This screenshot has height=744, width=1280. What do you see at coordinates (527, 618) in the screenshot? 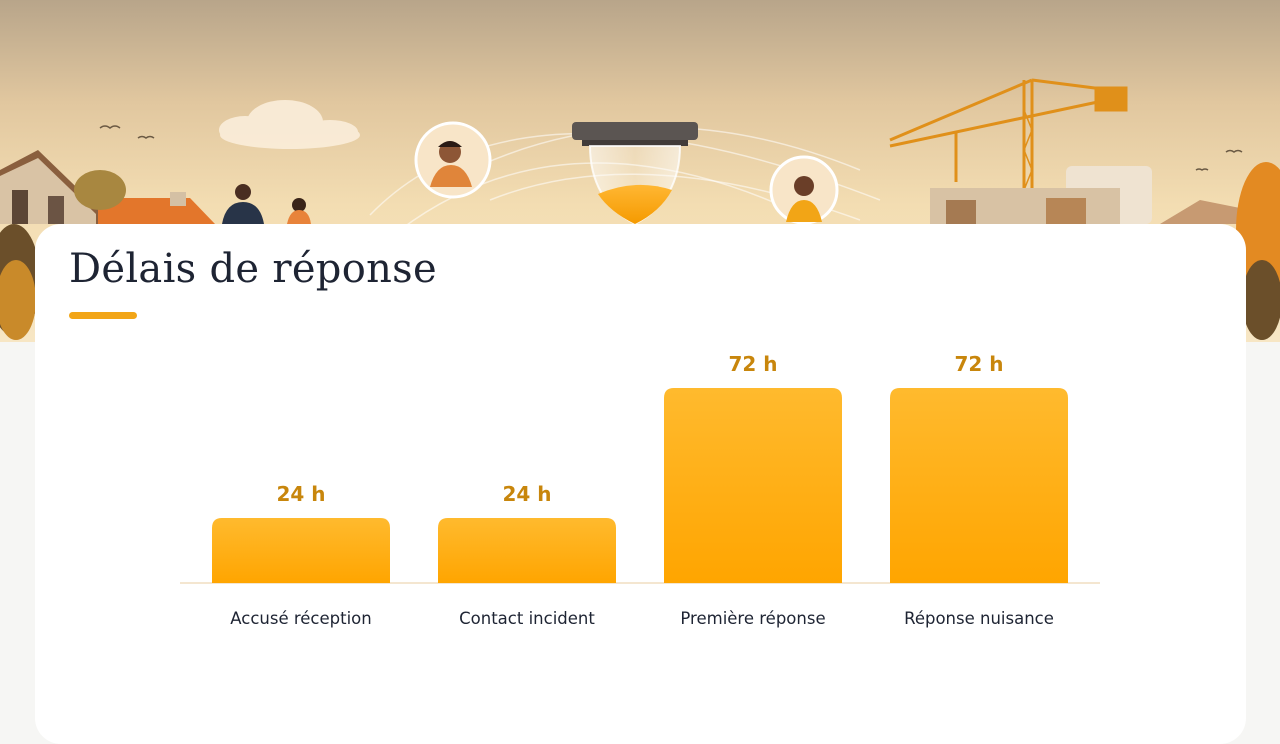
I see `category-label: Contact incident` at bounding box center [527, 618].